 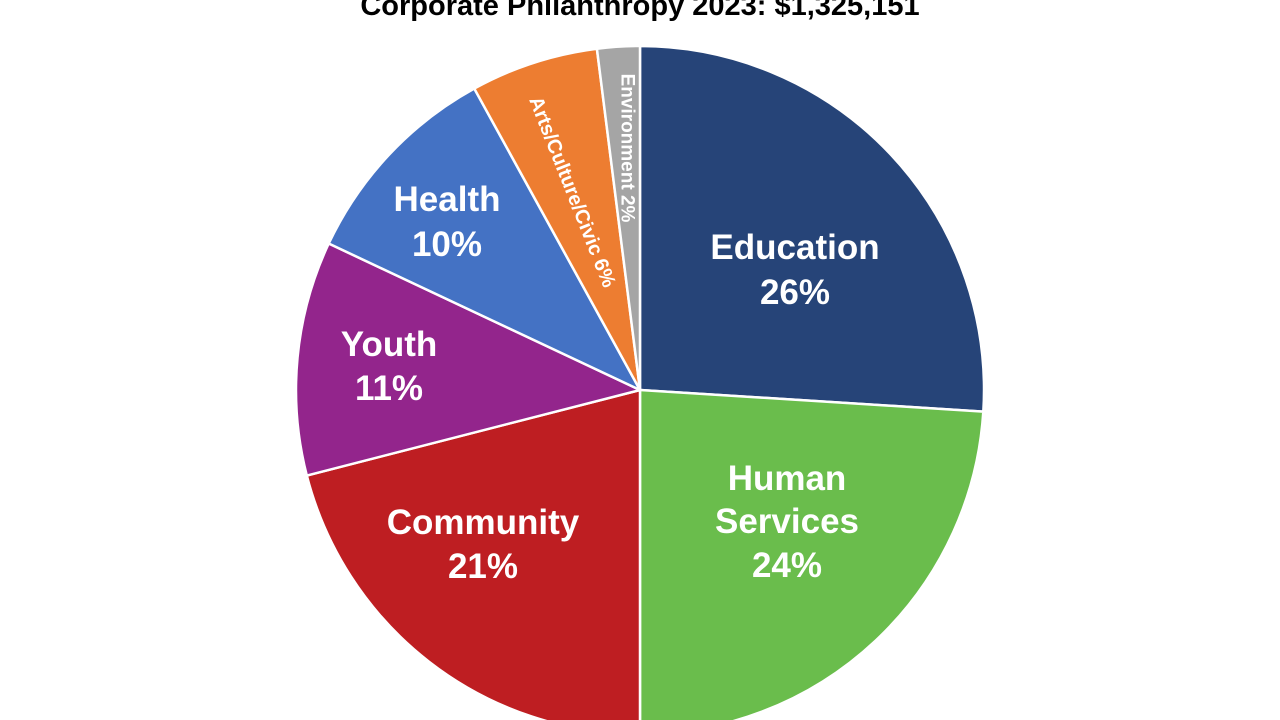 I want to click on slice-label-youth: Youth 11%, so click(x=389, y=366).